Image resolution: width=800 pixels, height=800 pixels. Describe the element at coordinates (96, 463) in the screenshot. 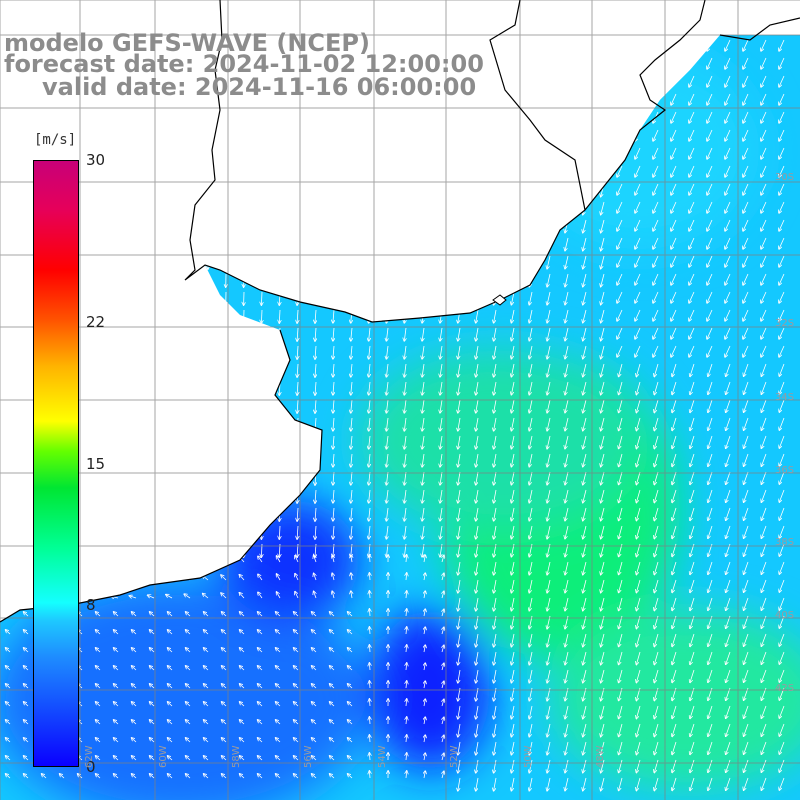

I see `colorbar-tick-label: 15` at that location.